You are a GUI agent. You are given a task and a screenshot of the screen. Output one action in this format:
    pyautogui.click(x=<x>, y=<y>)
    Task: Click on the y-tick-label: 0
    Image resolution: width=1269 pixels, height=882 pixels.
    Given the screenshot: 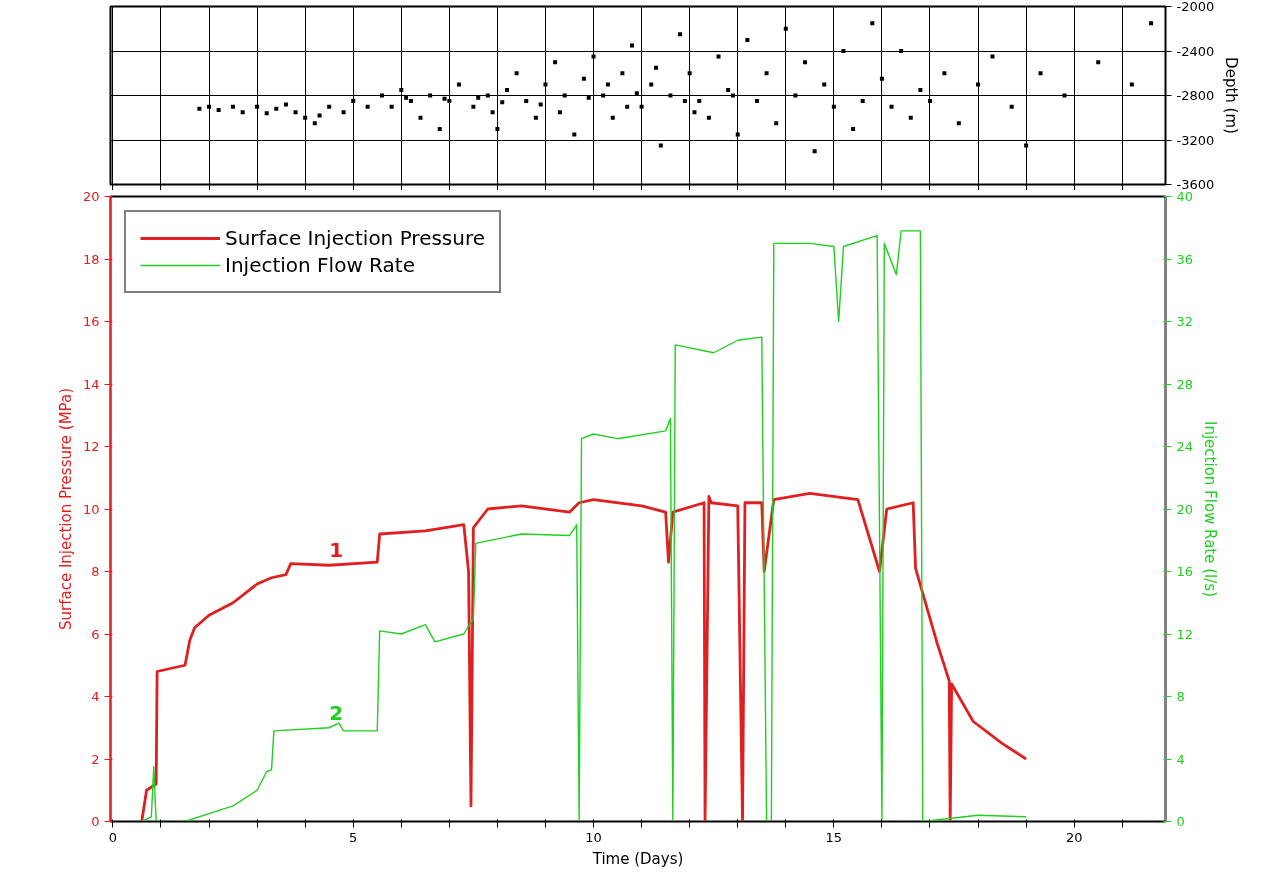 What is the action you would take?
    pyautogui.click(x=95, y=821)
    